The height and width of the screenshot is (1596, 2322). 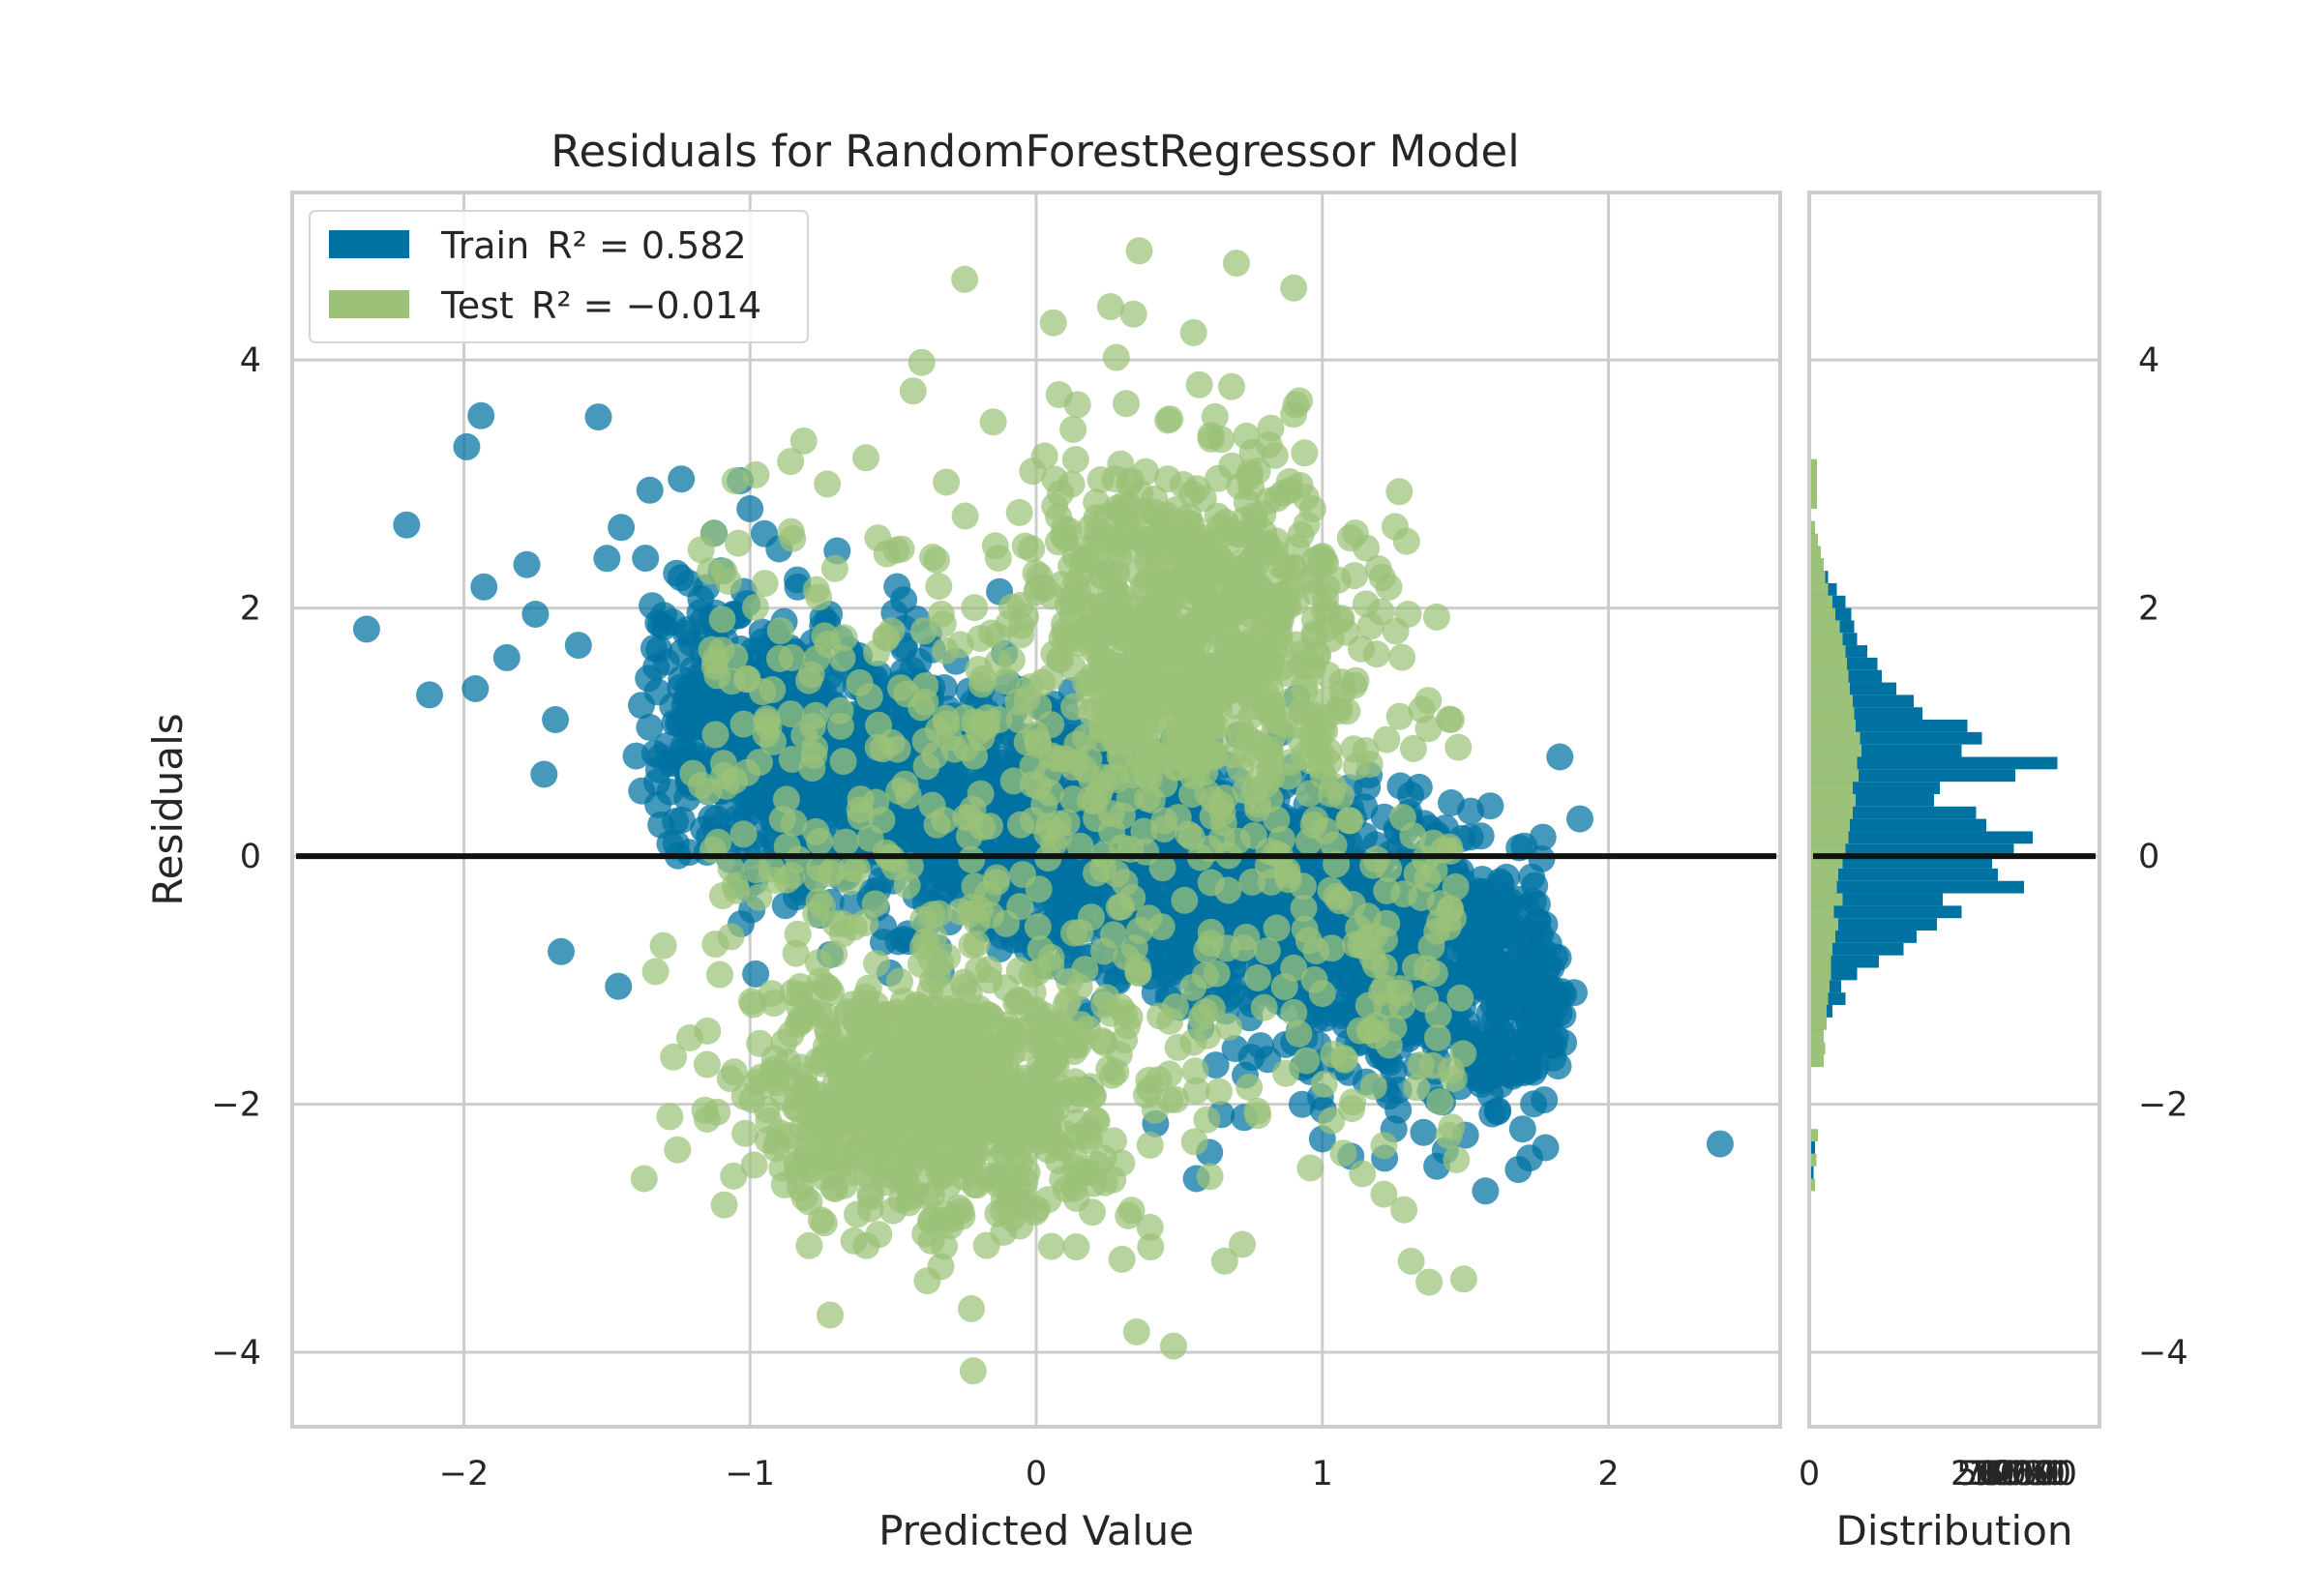 I want to click on x-tick-label: −1, so click(x=750, y=1474).